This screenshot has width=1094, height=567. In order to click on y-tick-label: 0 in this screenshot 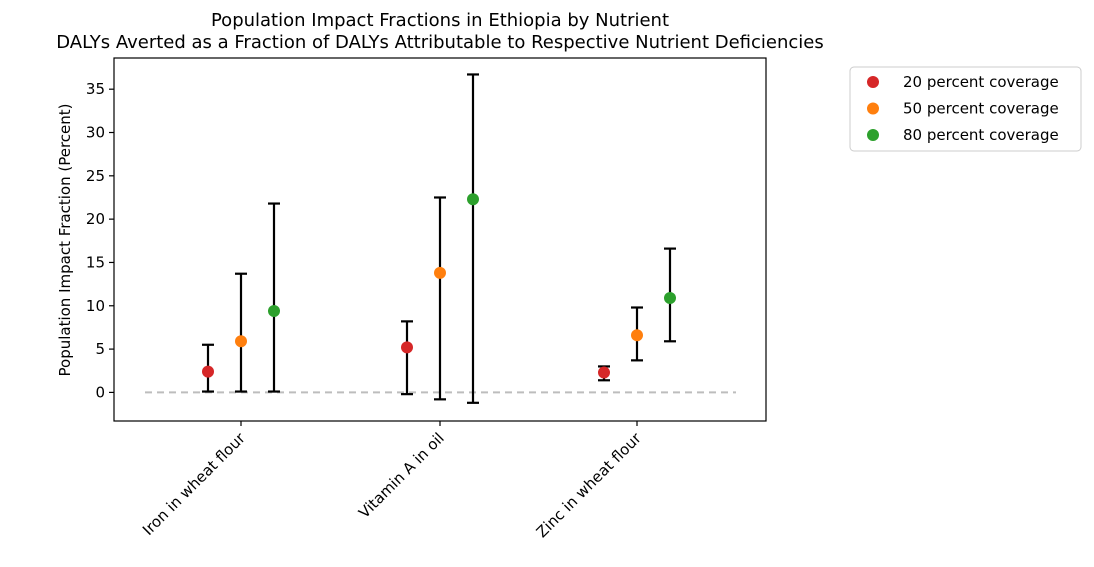, I will do `click(100, 392)`.